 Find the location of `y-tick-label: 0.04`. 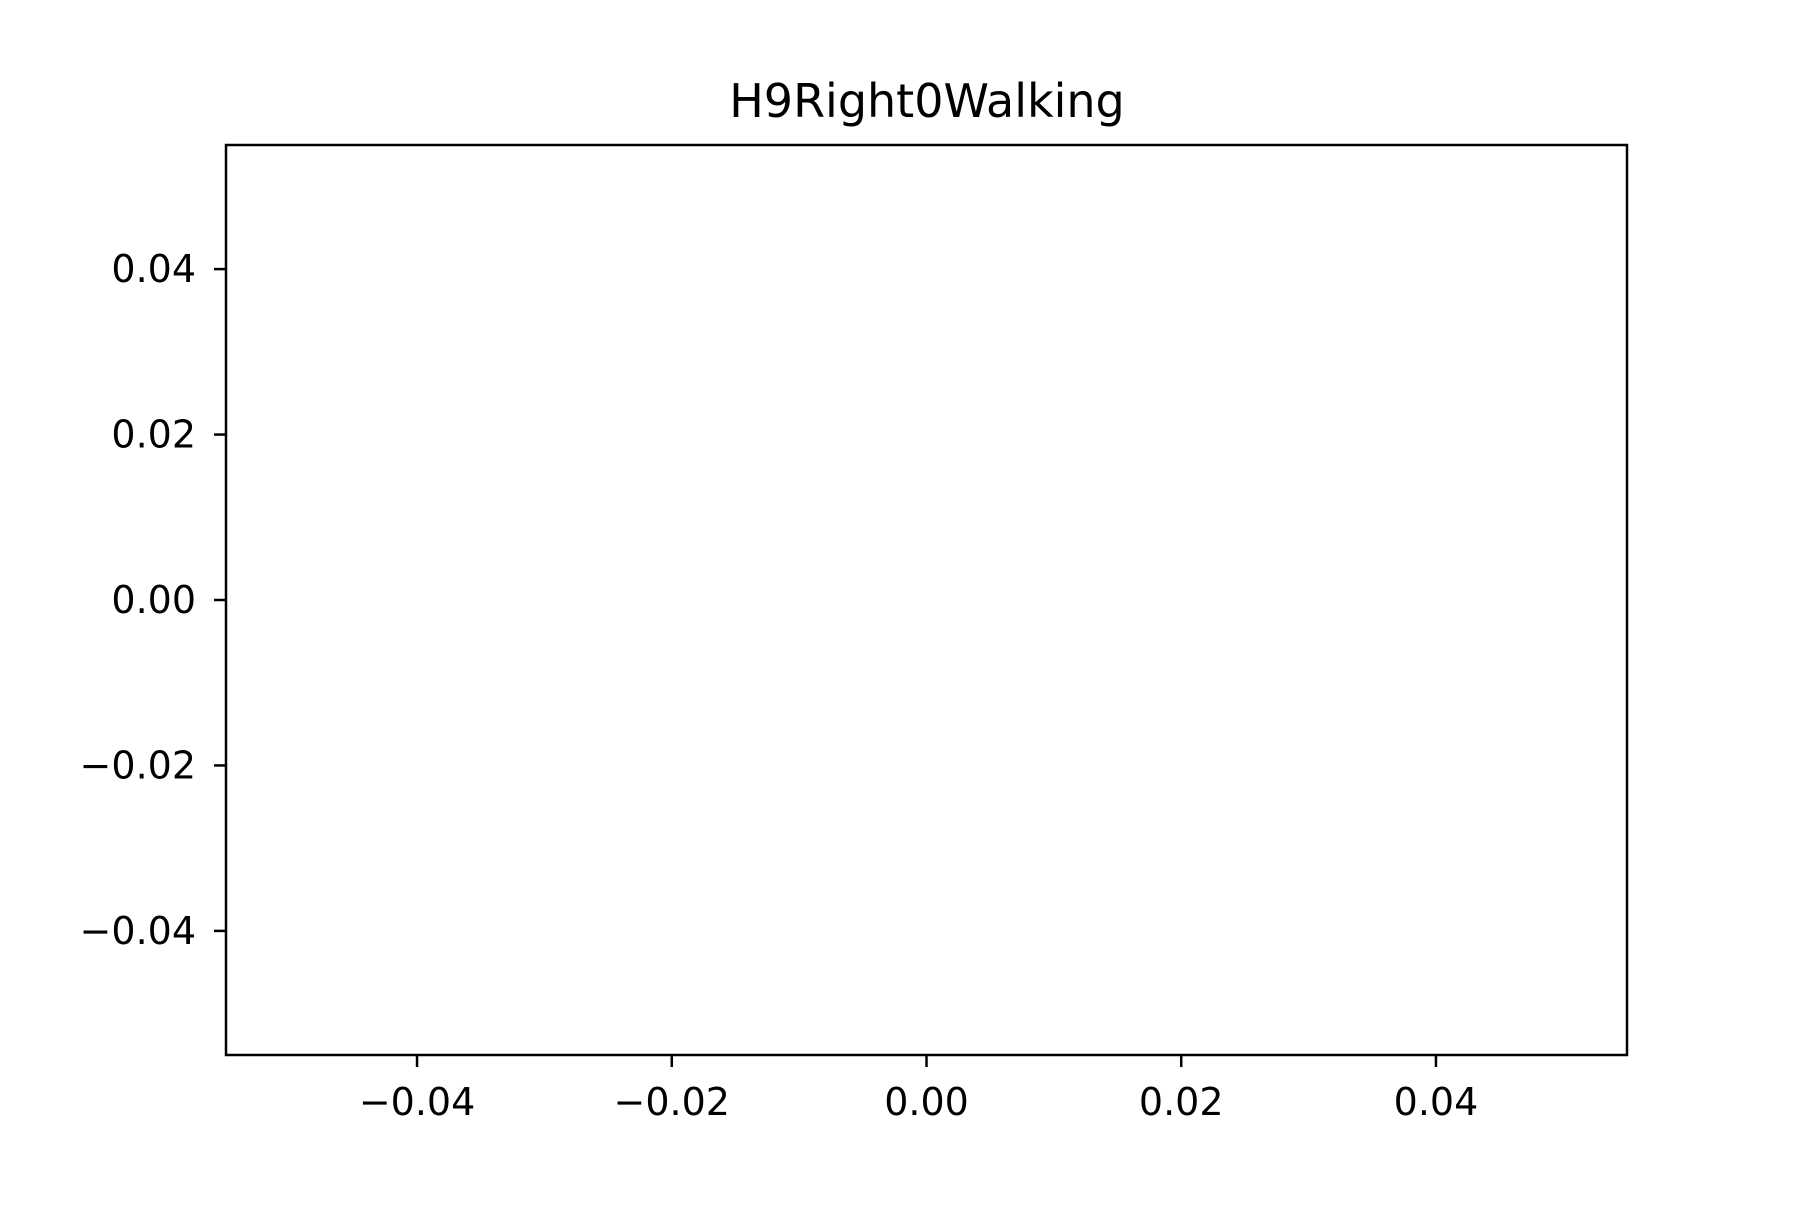

y-tick-label: 0.04 is located at coordinates (153, 269).